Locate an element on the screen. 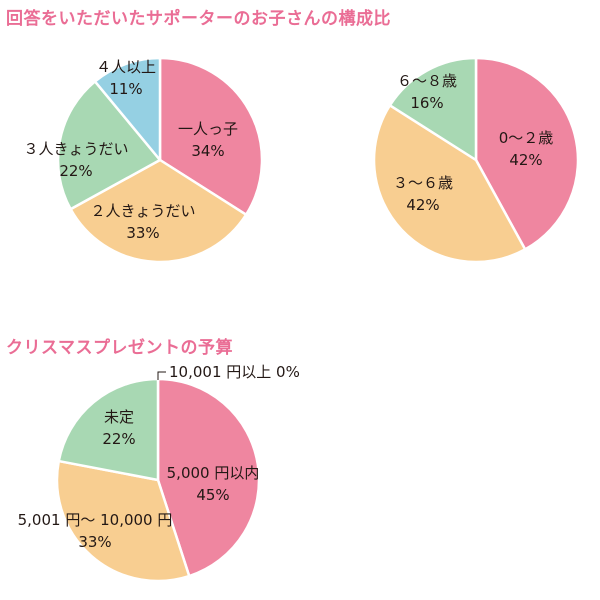  under-5000-percent: 45% is located at coordinates (212, 495).